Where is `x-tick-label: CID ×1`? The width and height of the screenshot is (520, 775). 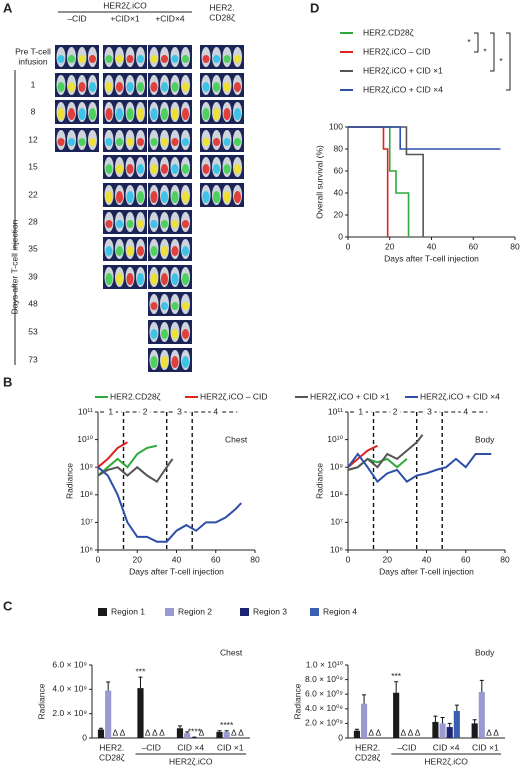
x-tick-label: CID ×1 is located at coordinates (230, 747).